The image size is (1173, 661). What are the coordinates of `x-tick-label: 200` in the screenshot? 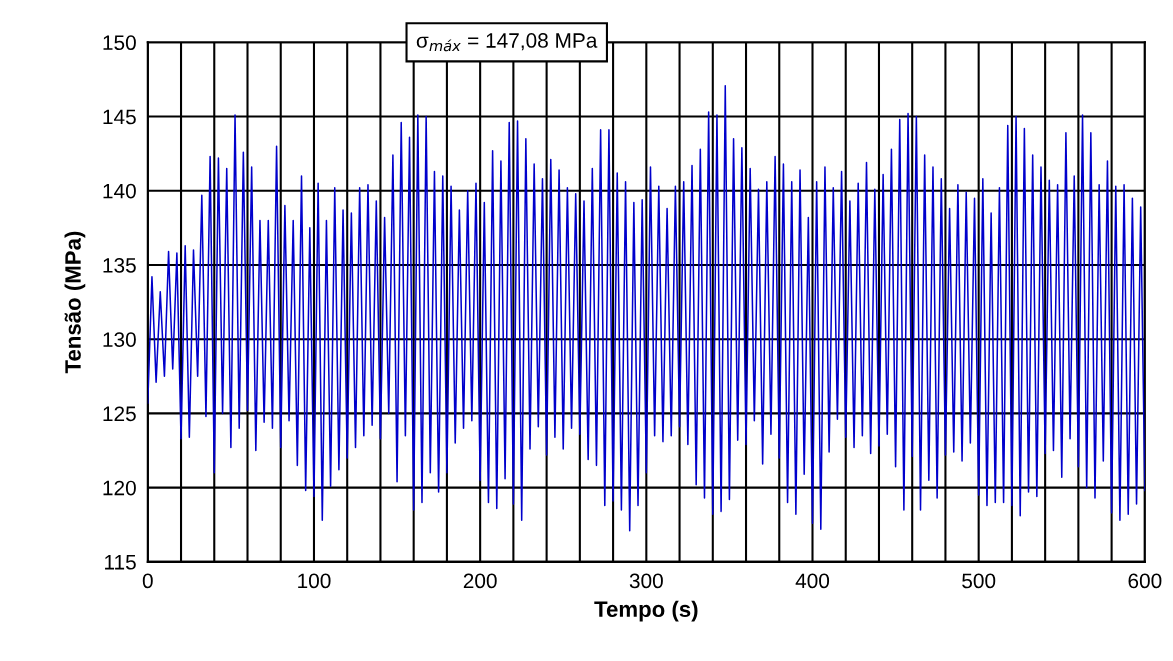 It's located at (480, 581).